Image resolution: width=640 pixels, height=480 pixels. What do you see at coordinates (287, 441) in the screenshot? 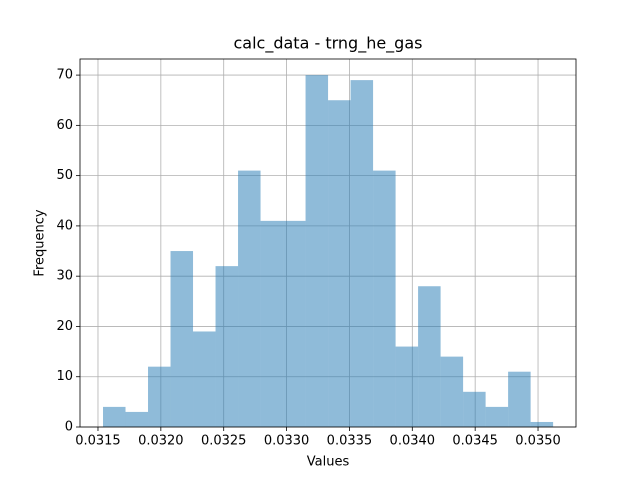
I see `x-tick-label: 0.0330` at bounding box center [287, 441].